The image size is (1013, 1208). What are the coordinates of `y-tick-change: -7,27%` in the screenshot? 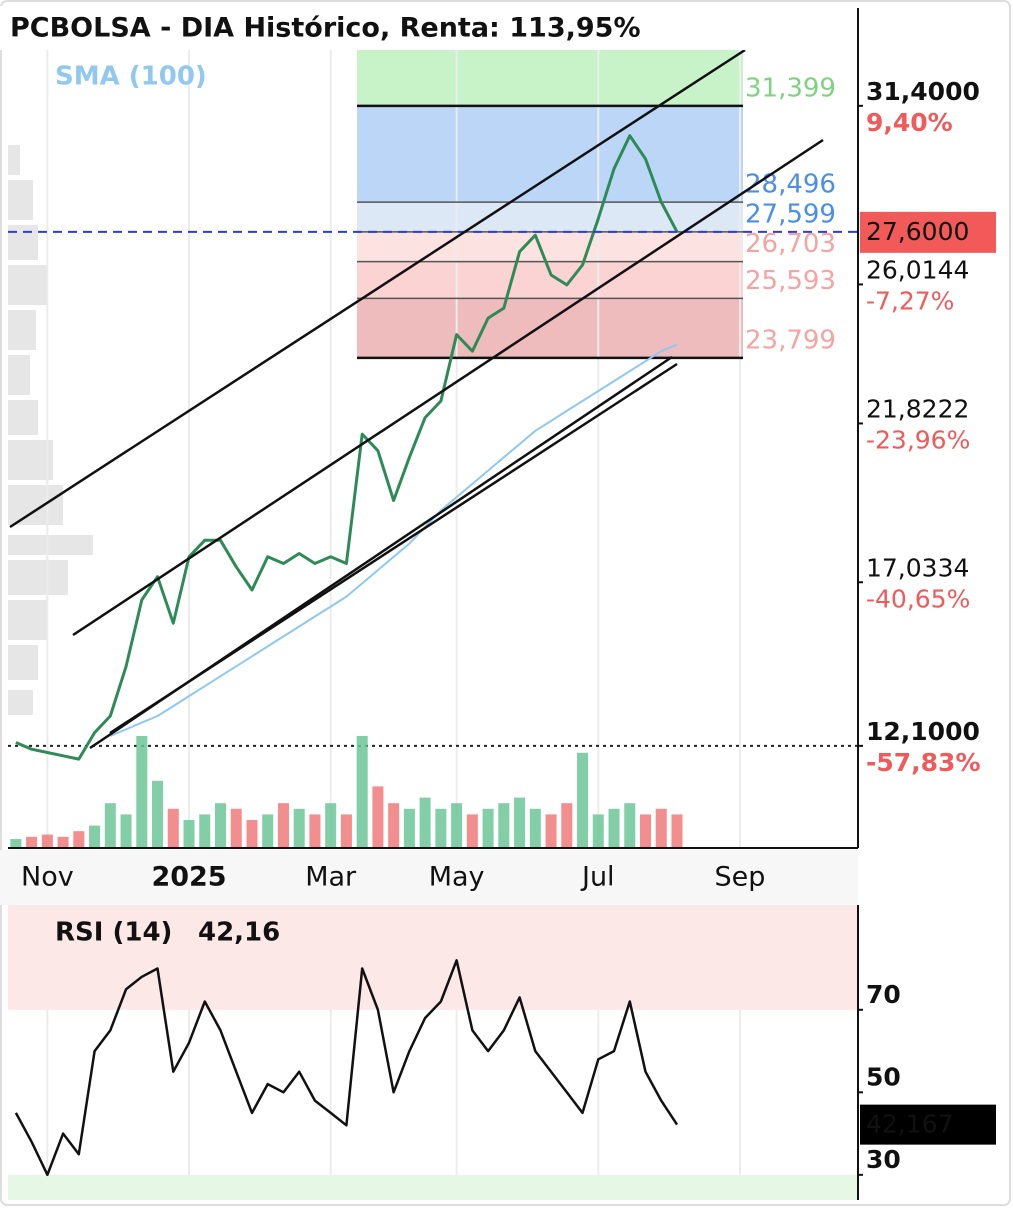 It's located at (910, 300).